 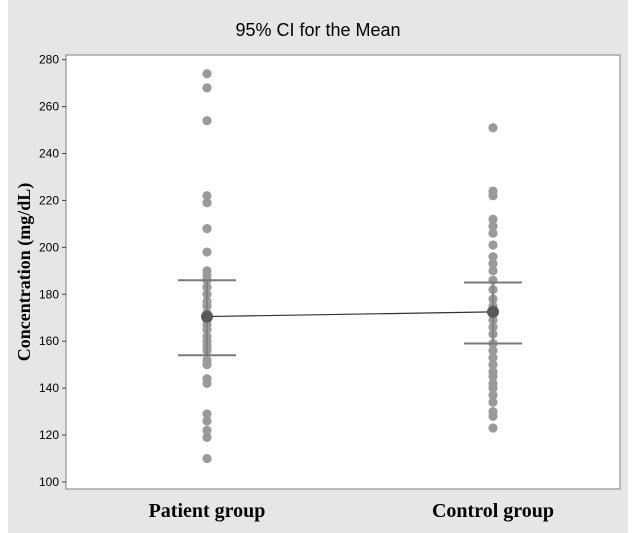 I want to click on y-tick-label: 180, so click(x=49, y=294).